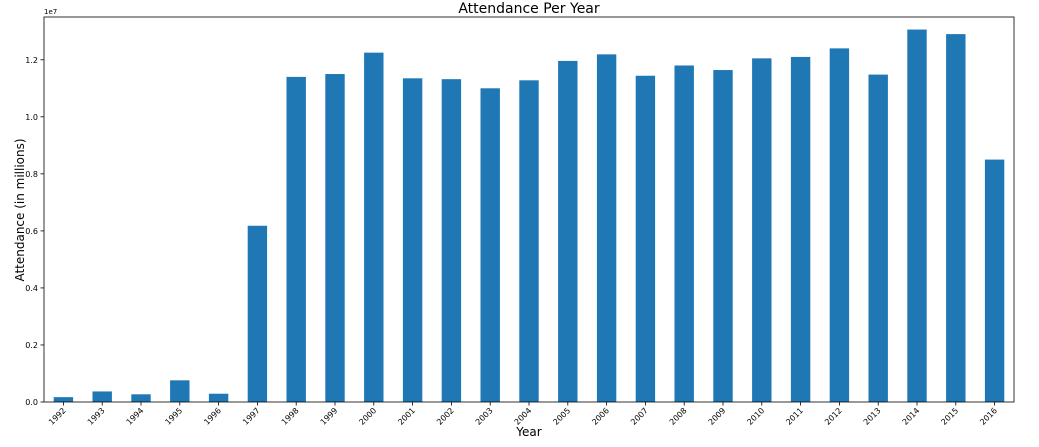  Describe the element at coordinates (50, 12) in the screenshot. I see `y-axis-offset-label: 1e7` at that location.